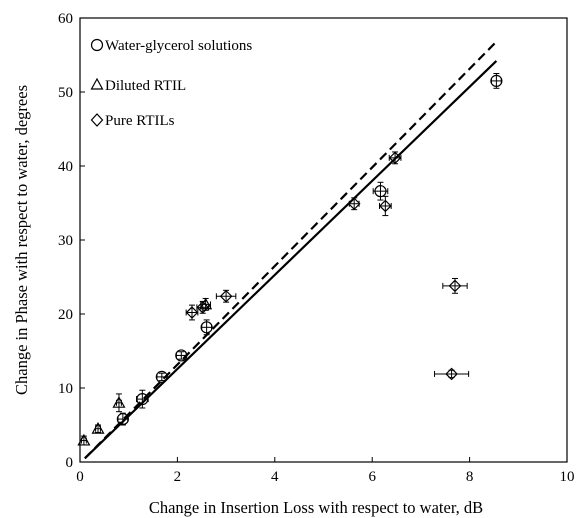 This screenshot has width=576, height=518. Describe the element at coordinates (97, 45) in the screenshot. I see `legend-marker-circle` at that location.